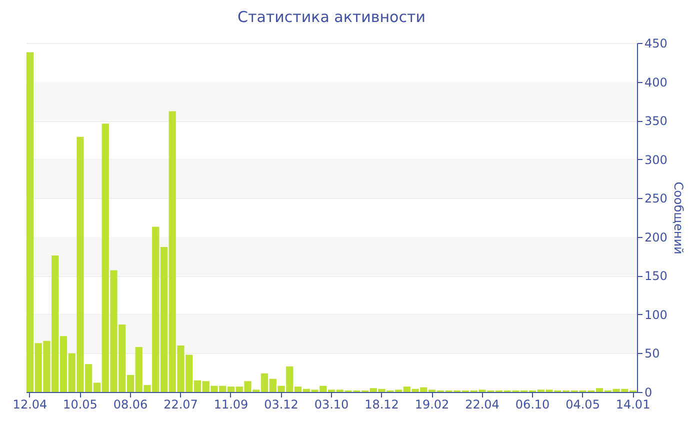 This screenshot has height=430, width=700. Describe the element at coordinates (652, 353) in the screenshot. I see `y-tick-label: 50` at that location.